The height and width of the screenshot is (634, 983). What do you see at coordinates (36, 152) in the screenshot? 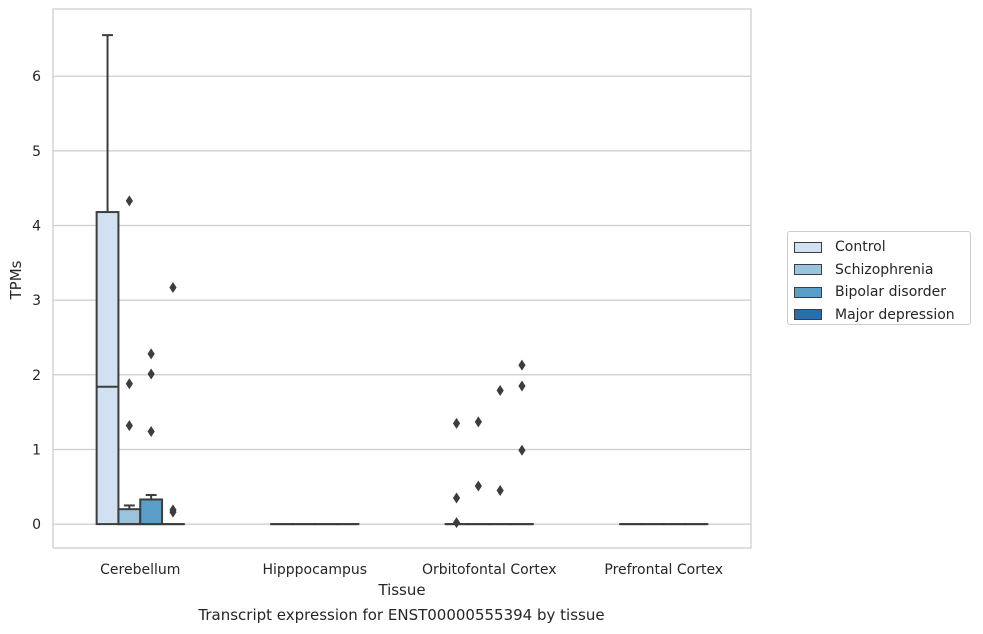
I see `y-tick-label: 5` at bounding box center [36, 152].